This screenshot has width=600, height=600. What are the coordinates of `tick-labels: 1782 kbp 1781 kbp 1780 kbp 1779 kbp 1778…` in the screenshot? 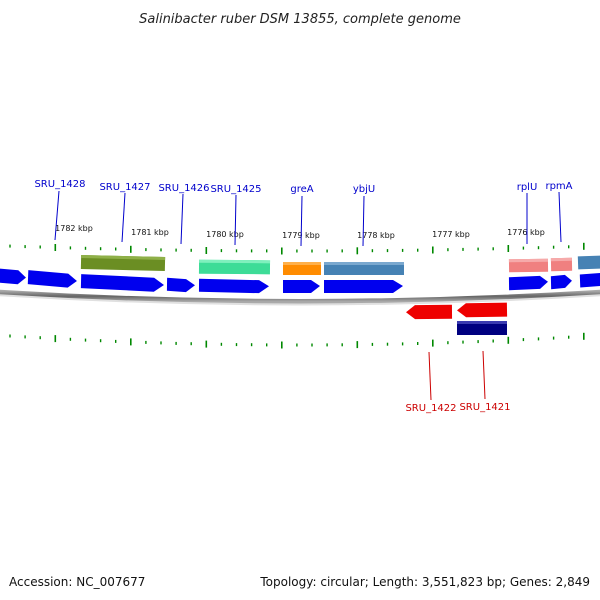 It's located at (300, 232).